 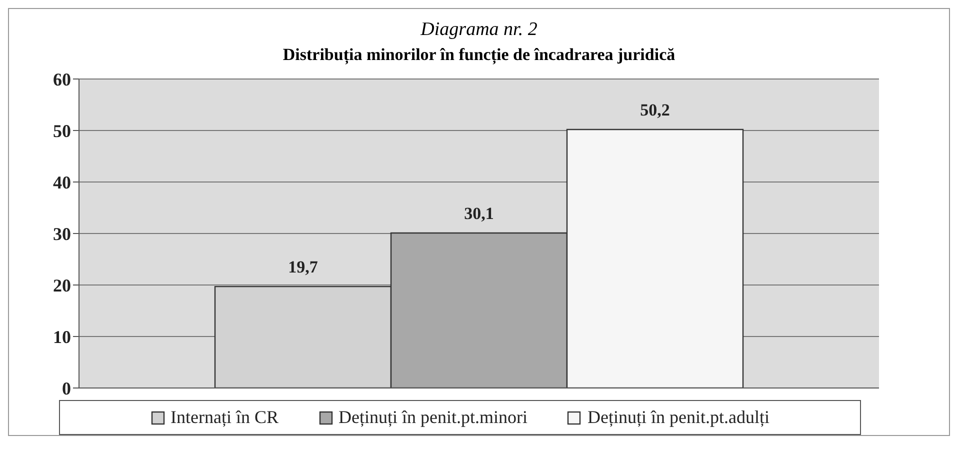 What do you see at coordinates (62, 234) in the screenshot?
I see `y-tick-label: 30` at bounding box center [62, 234].